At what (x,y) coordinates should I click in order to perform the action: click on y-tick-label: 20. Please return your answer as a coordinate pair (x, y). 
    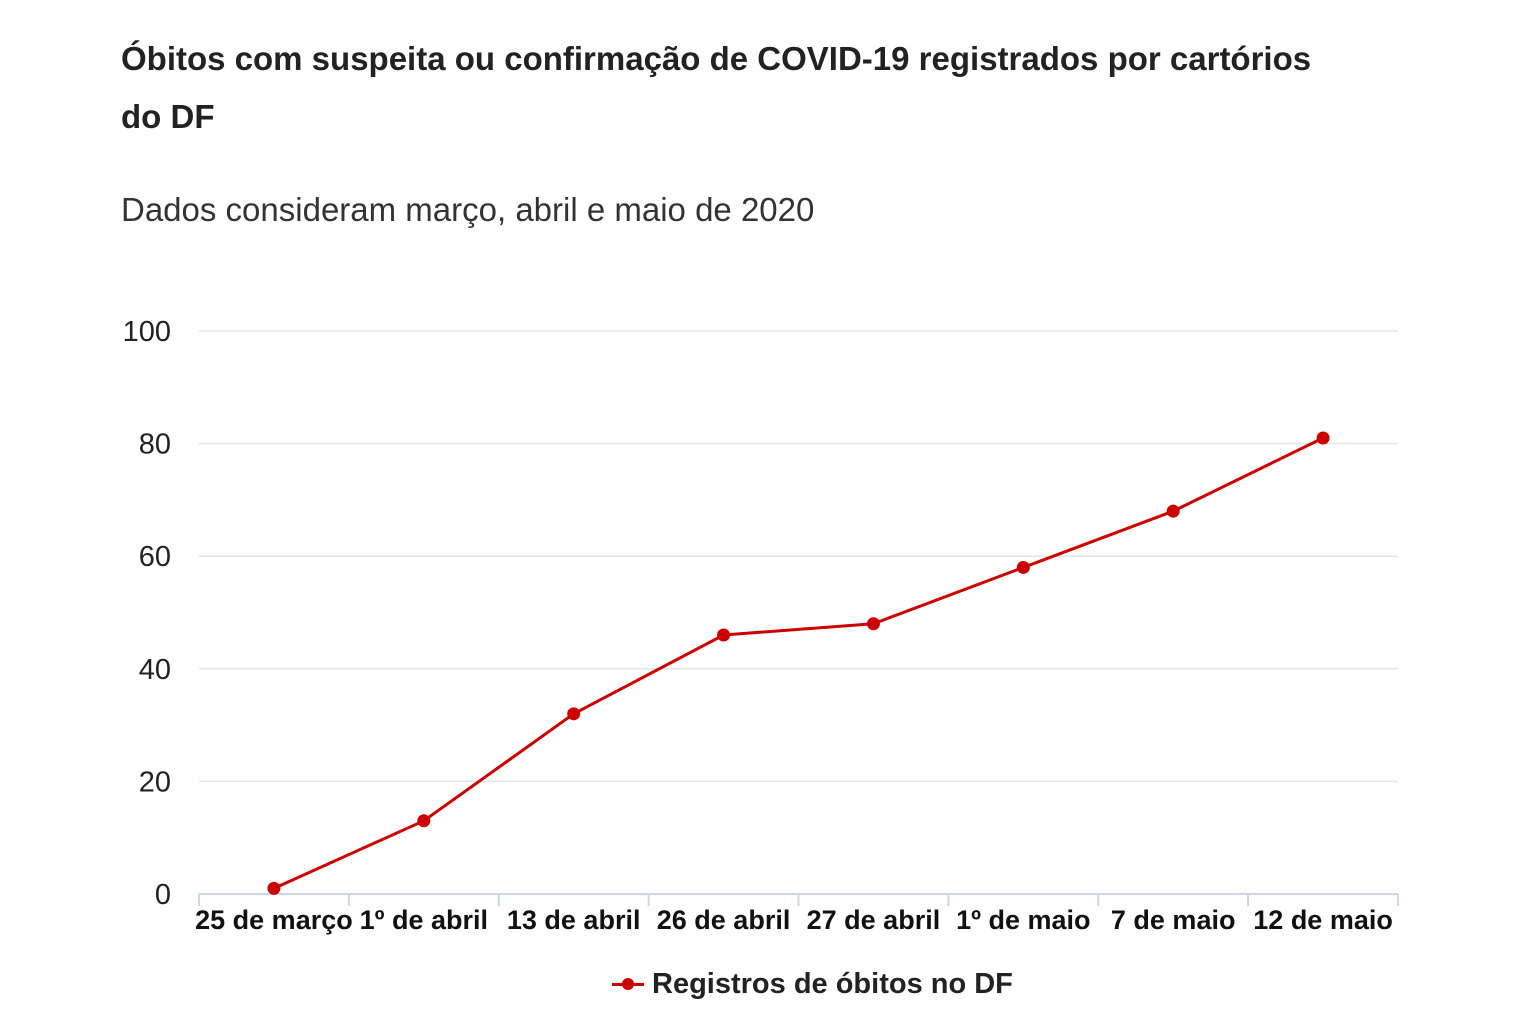
    Looking at the image, I should click on (155, 782).